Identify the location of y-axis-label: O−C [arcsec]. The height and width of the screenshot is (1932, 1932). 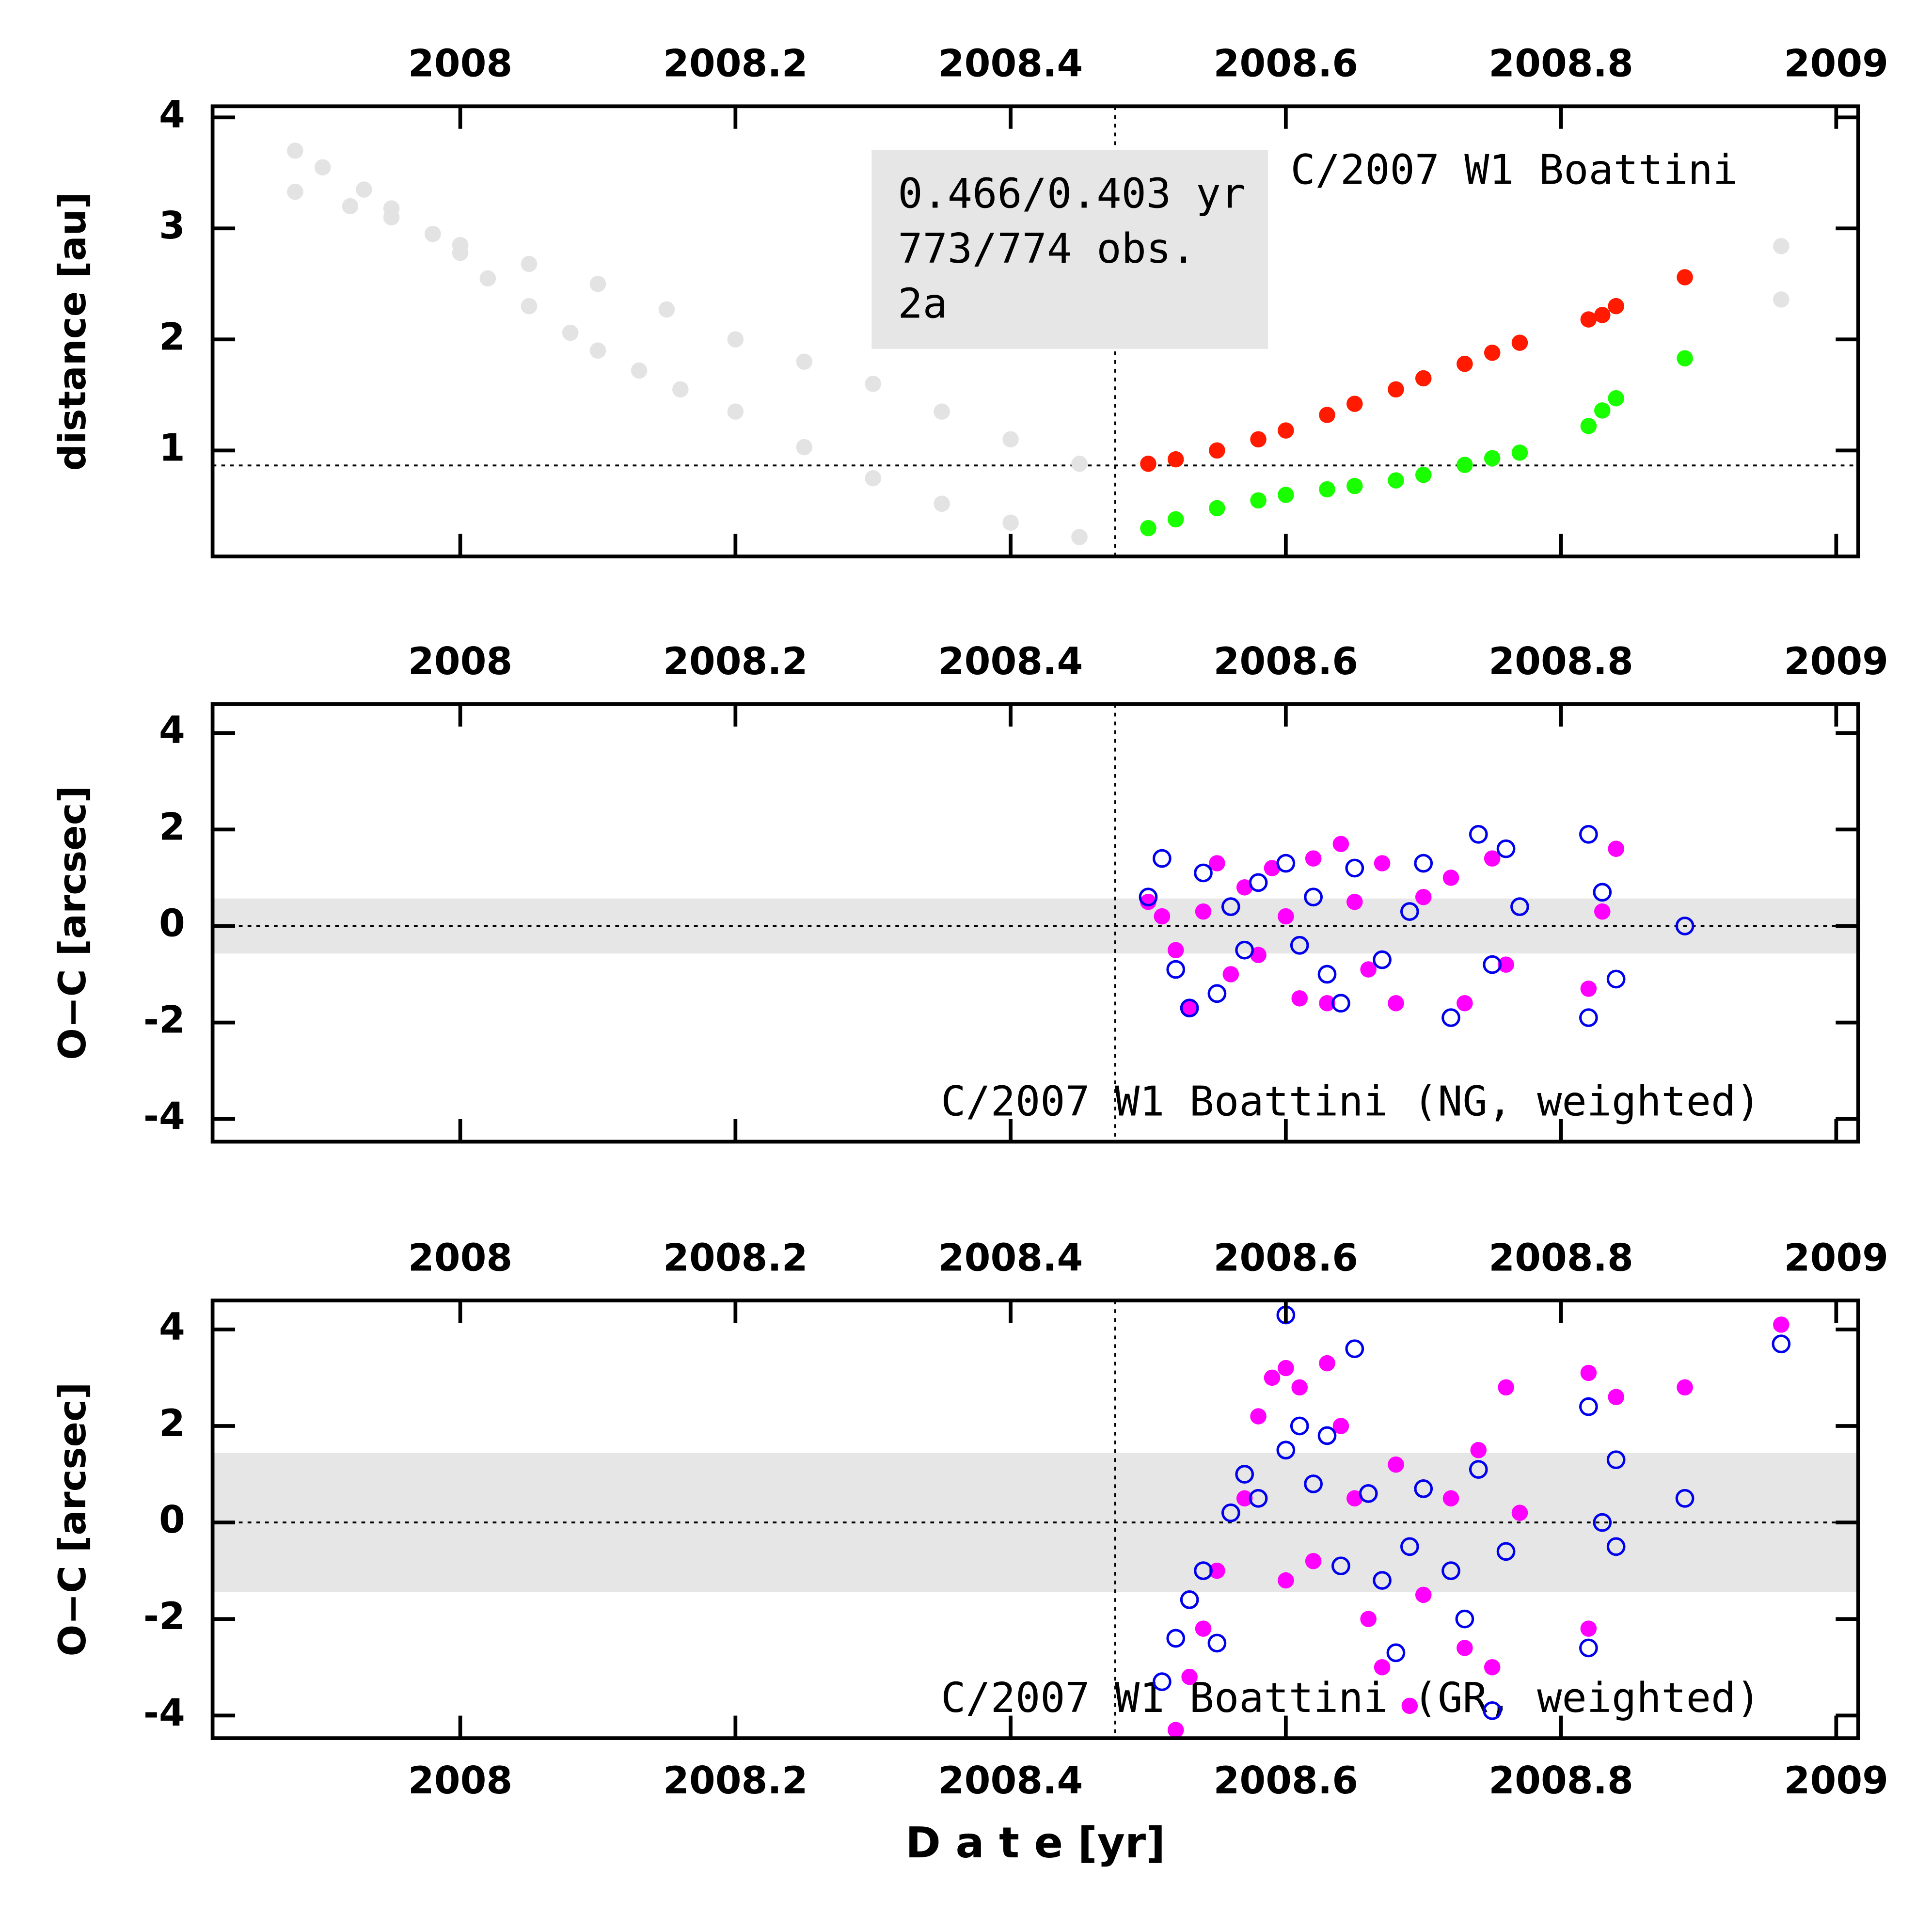
(73, 923).